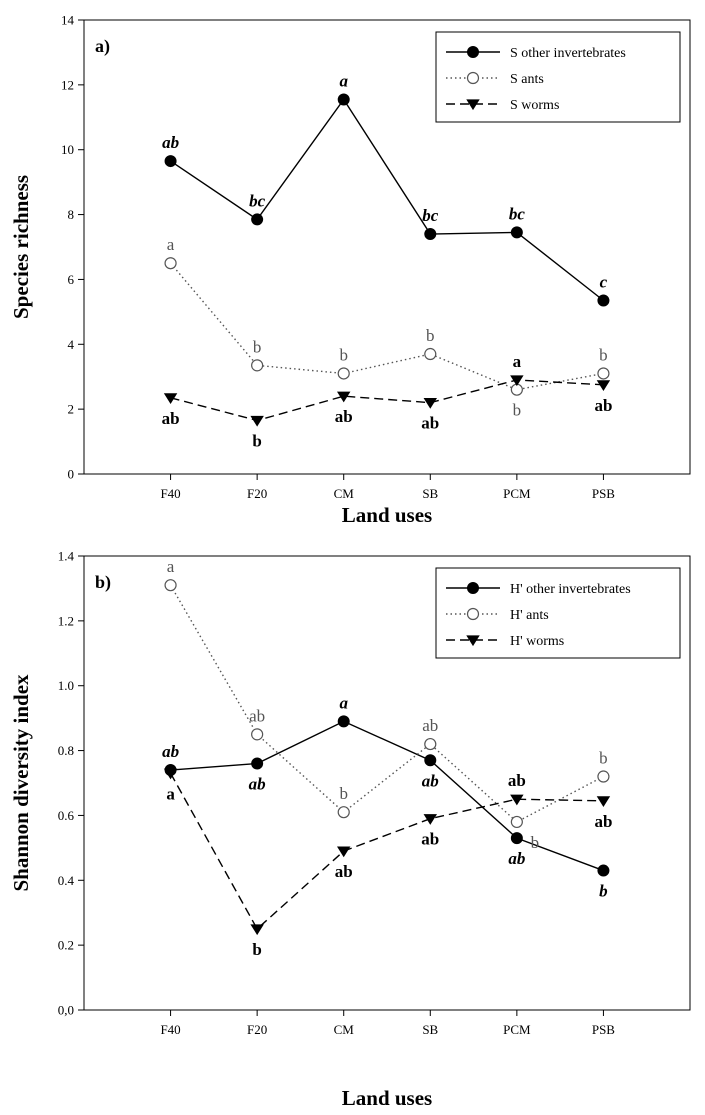 The image size is (705, 1115). I want to click on y-tick-label: 1.4, so click(66, 556).